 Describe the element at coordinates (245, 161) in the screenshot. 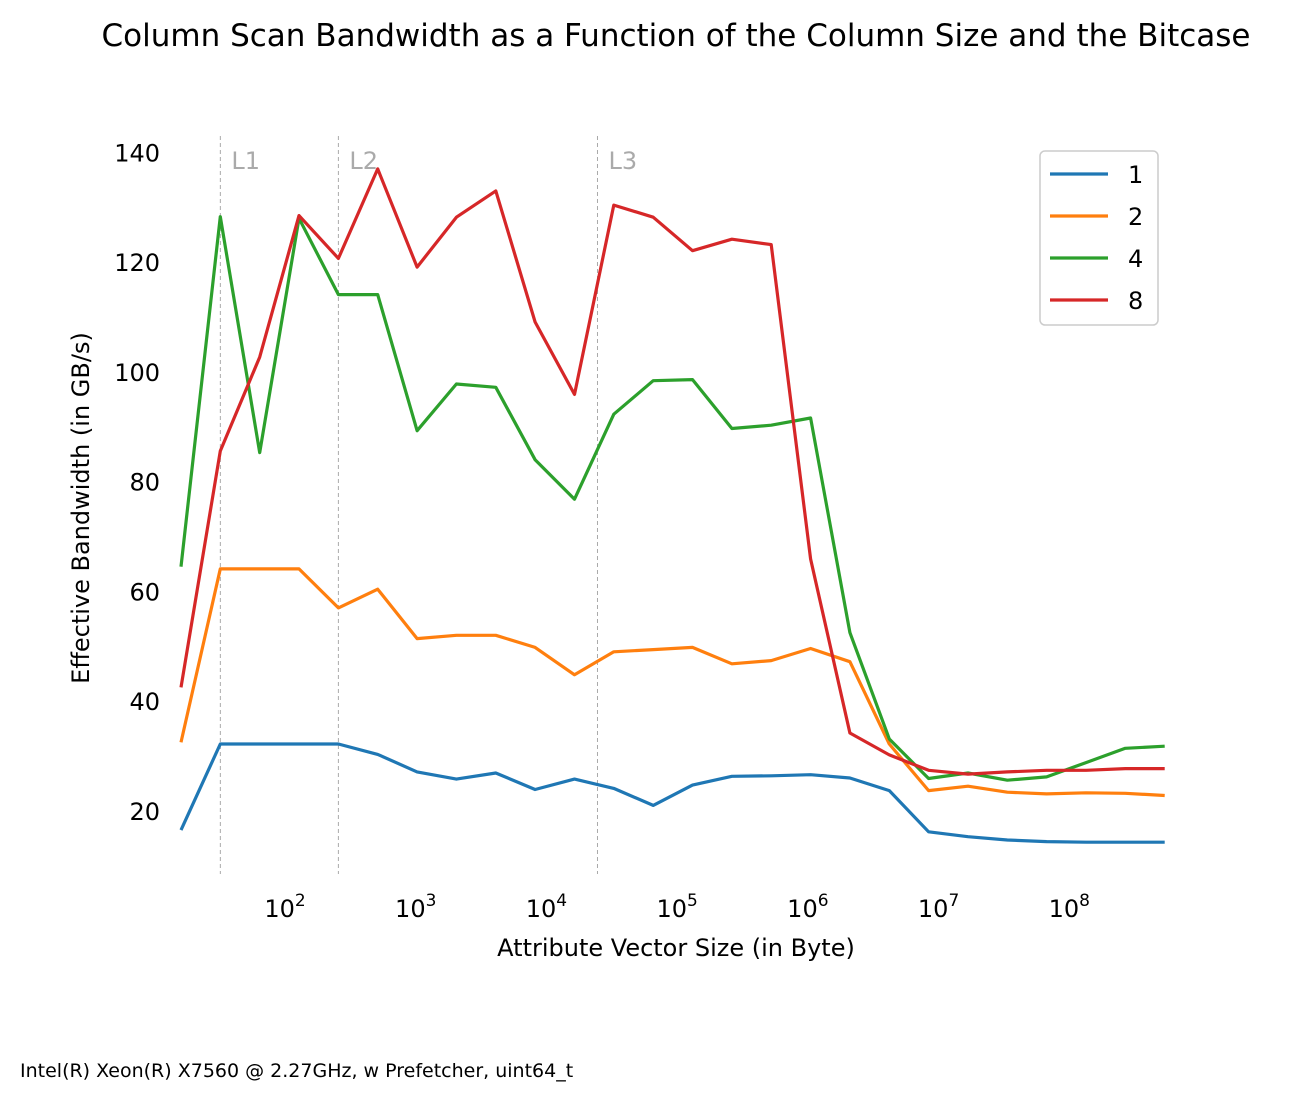

I see `cache-marker-label-l1: L1` at that location.